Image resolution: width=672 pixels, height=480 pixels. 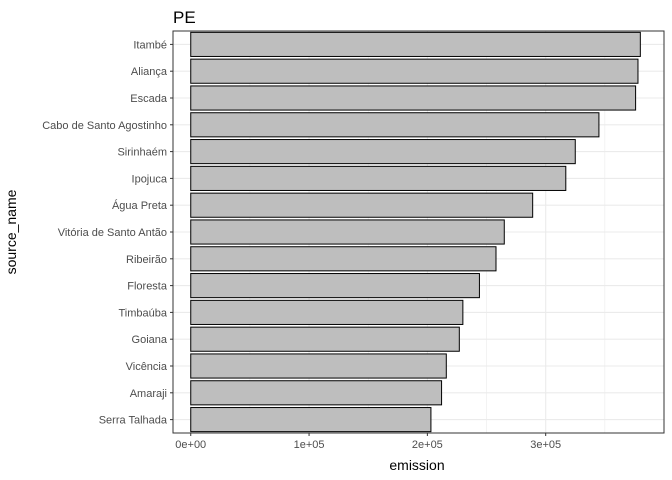 What do you see at coordinates (190, 445) in the screenshot?
I see `x-tick-label: 0e+00` at bounding box center [190, 445].